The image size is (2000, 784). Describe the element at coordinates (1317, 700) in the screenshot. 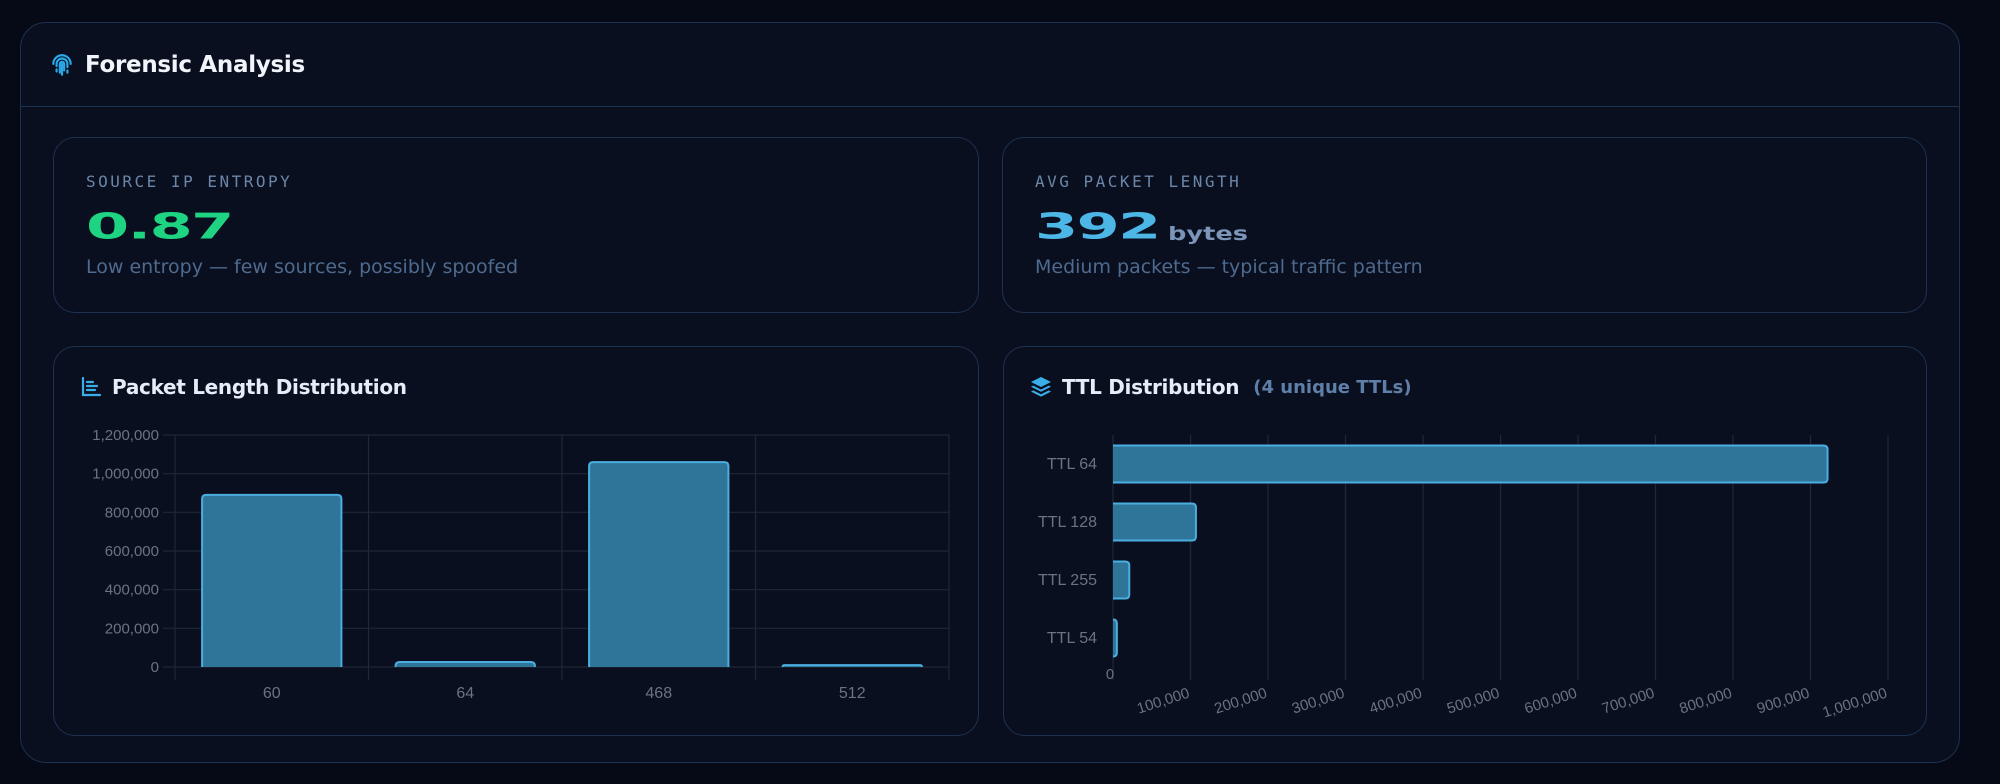

I see `x-tick-label: 300,000` at that location.